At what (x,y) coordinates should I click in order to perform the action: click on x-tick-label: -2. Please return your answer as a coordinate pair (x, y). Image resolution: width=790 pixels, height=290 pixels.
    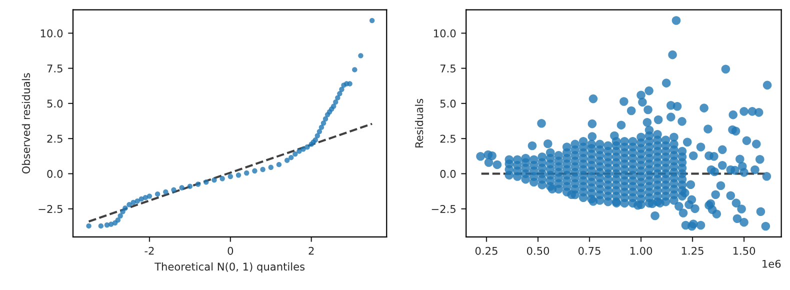
    Looking at the image, I should click on (149, 250).